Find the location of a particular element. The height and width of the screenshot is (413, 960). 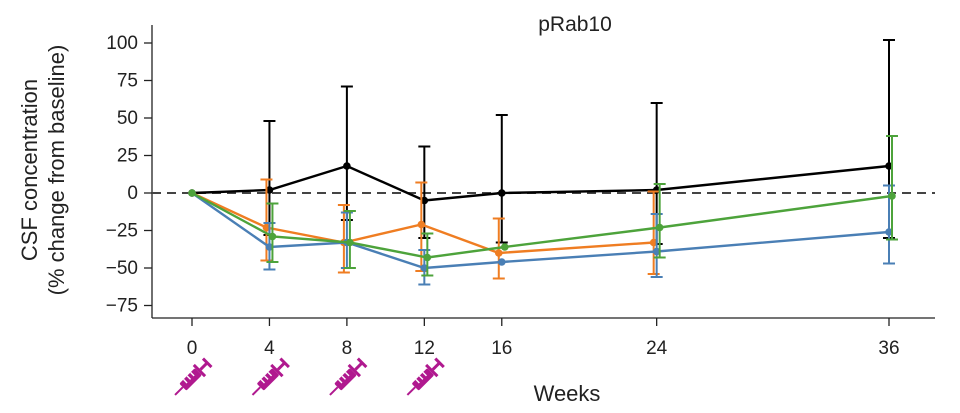

x-tick-label: 8 is located at coordinates (347, 348).